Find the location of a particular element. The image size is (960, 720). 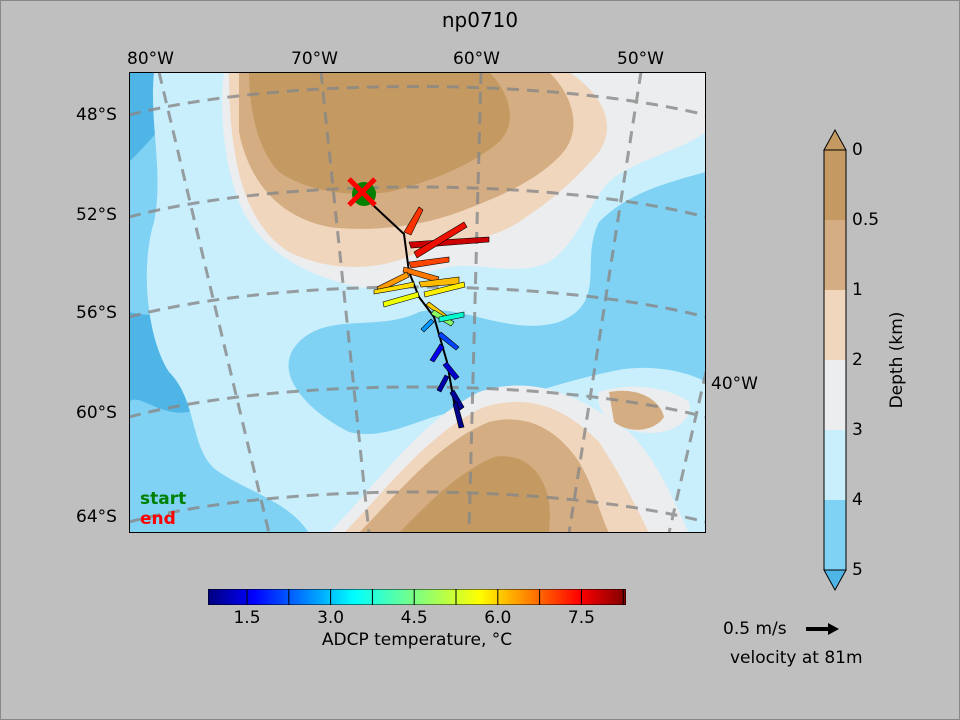

lon-label-80w: 80°W is located at coordinates (150, 59).